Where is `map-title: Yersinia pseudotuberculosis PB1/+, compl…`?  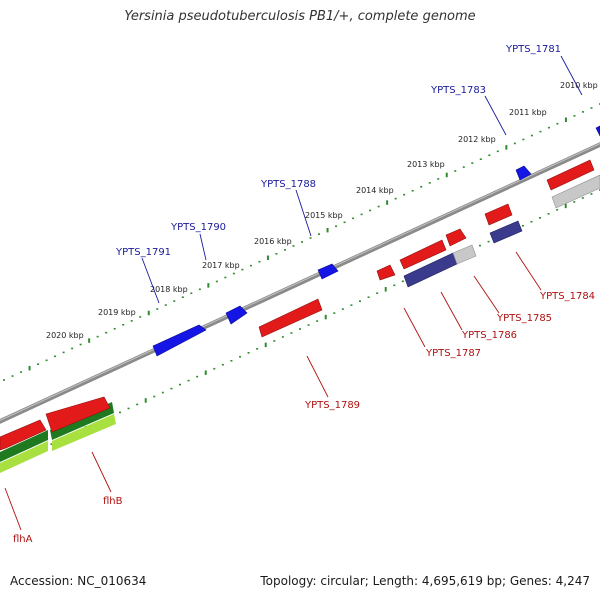 map-title: Yersinia pseudotuberculosis PB1/+, compl… is located at coordinates (300, 16).